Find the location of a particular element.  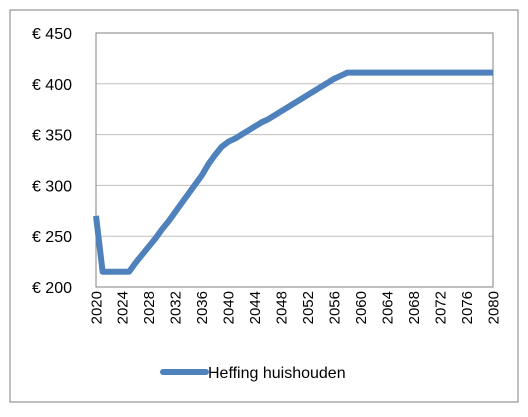

x-tick-label: 2076 is located at coordinates (467, 307).